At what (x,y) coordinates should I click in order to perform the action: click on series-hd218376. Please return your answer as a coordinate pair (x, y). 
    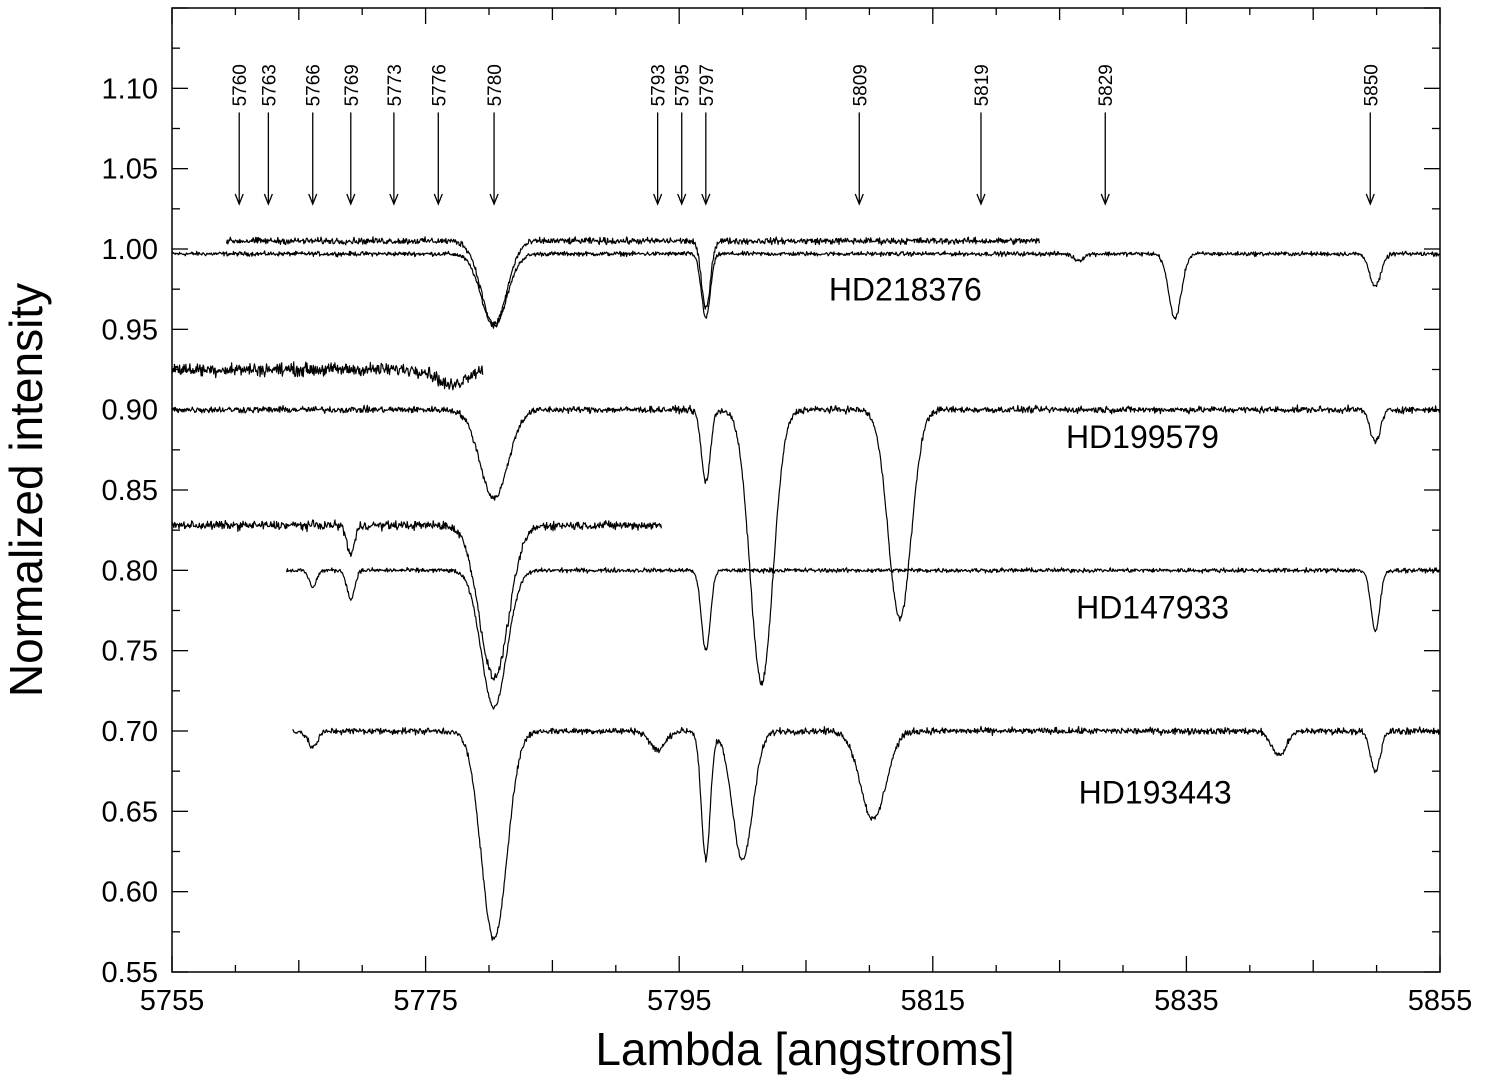
    Looking at the image, I should click on (806, 282).